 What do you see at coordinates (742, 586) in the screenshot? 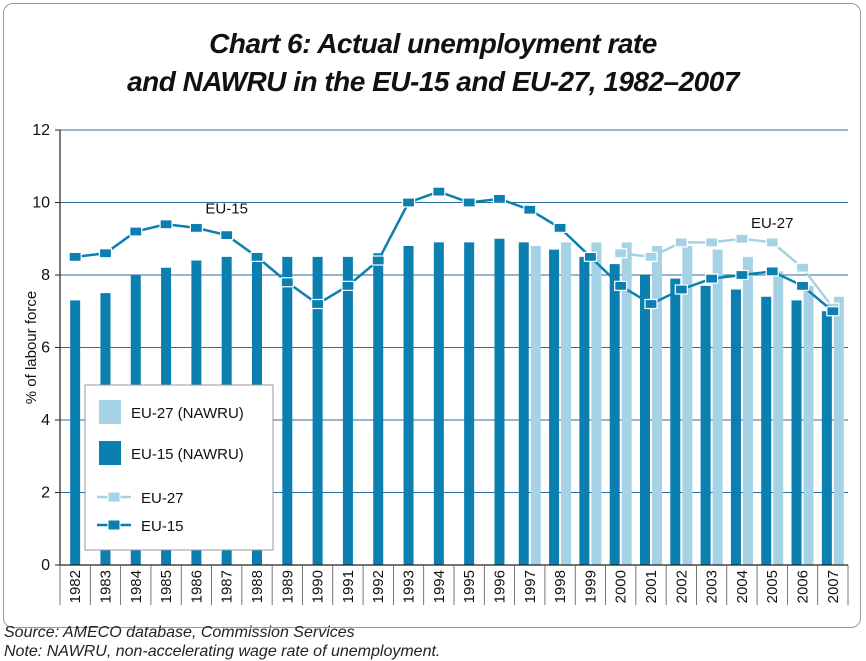
I see `x-tick-label: 2004` at bounding box center [742, 586].